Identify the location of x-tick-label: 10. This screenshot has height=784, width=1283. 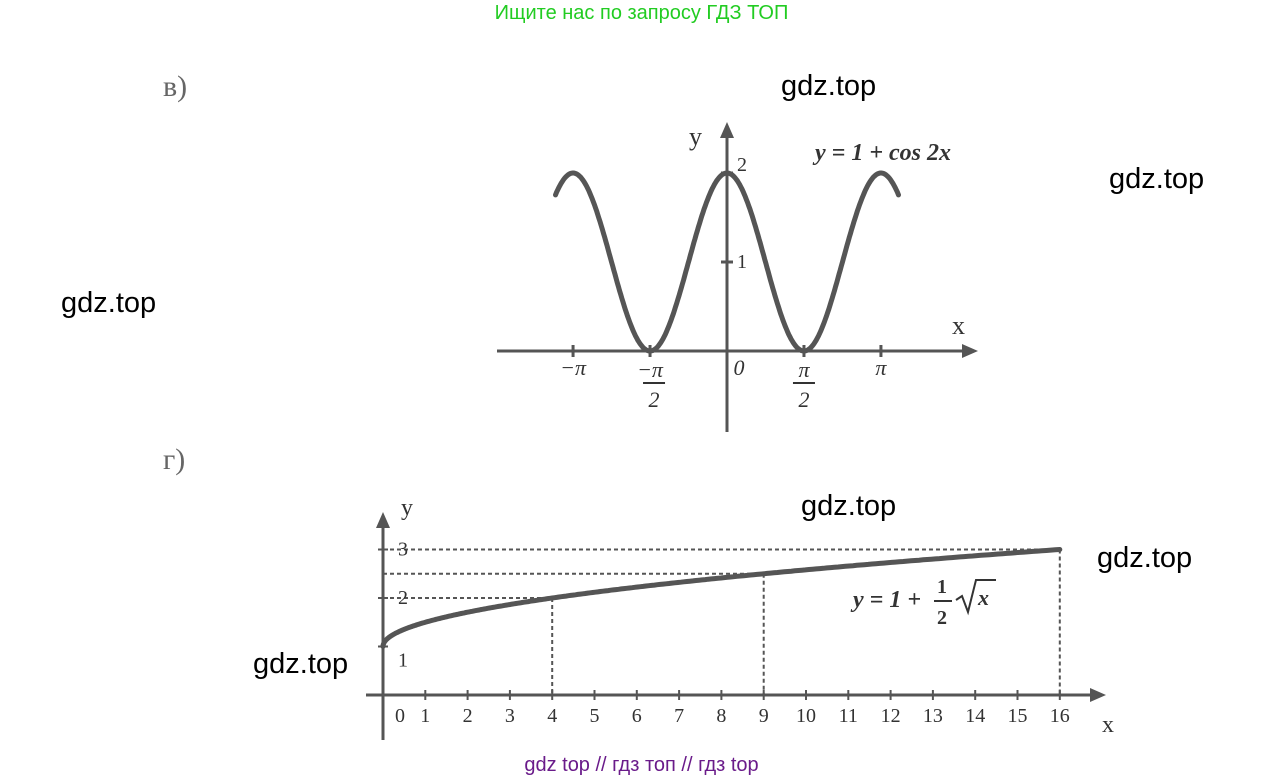
(806, 716).